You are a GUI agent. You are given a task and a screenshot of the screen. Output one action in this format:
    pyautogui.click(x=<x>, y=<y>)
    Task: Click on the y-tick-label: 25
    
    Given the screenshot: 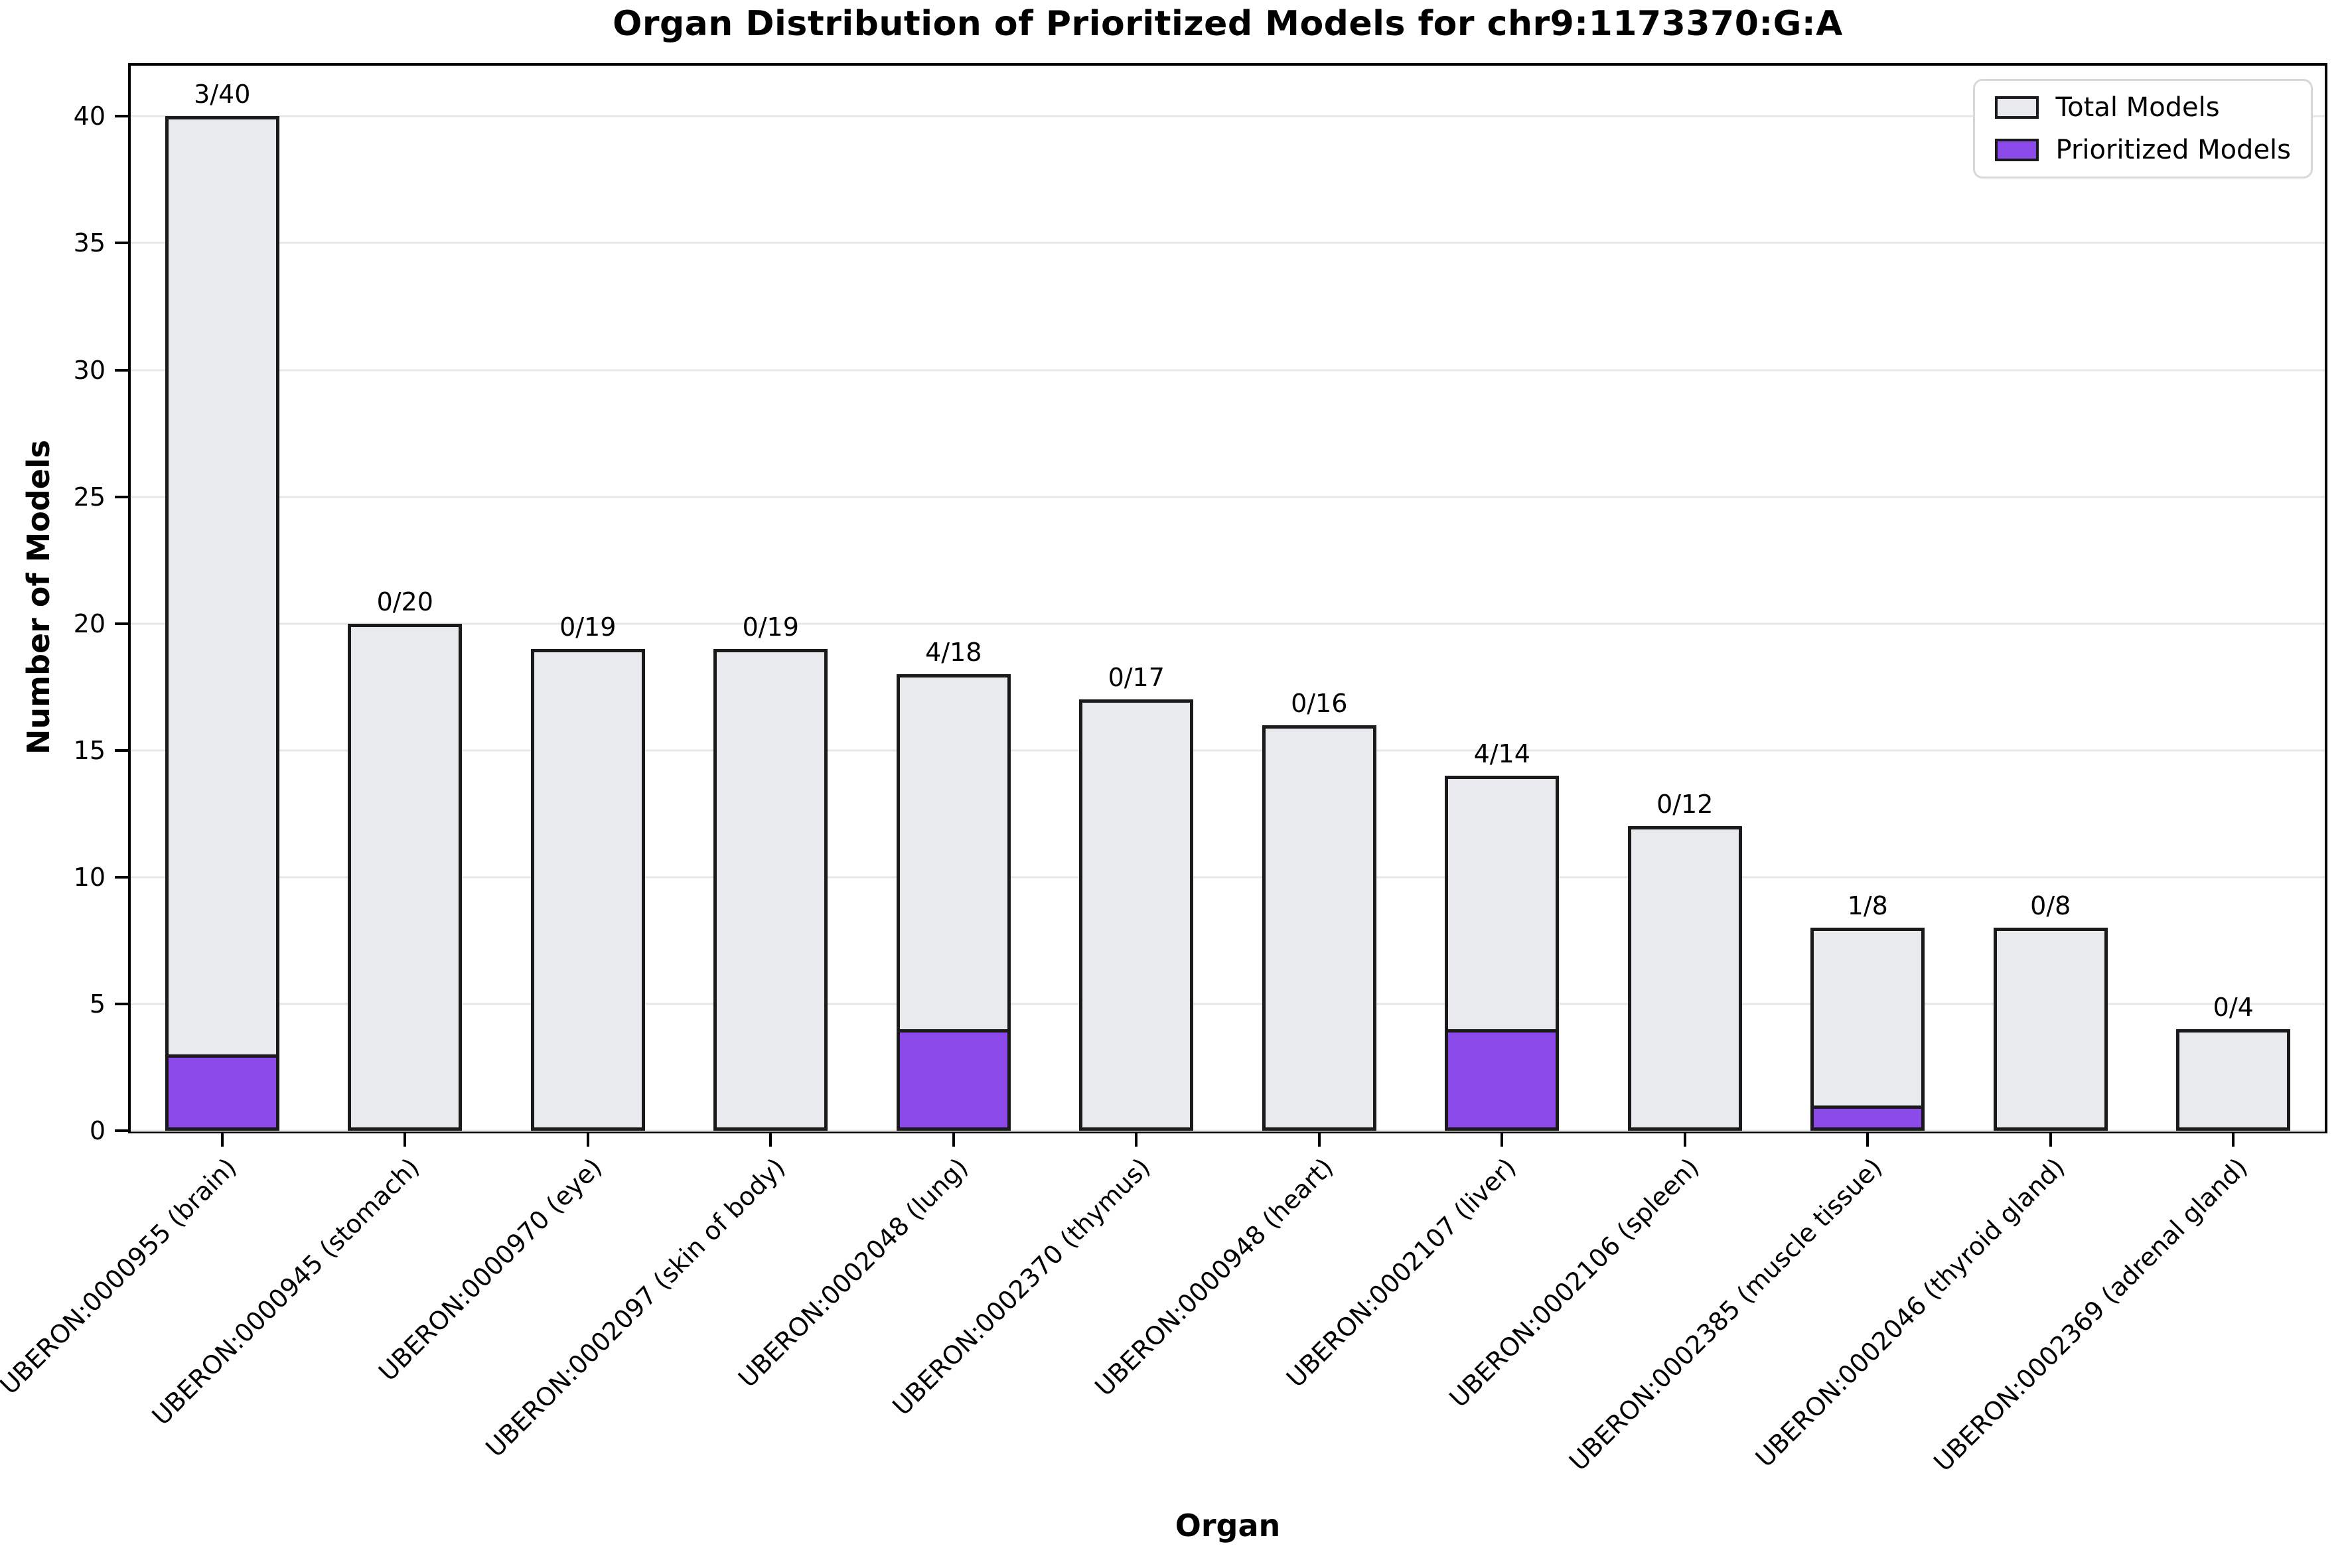 What is the action you would take?
    pyautogui.click(x=89, y=497)
    